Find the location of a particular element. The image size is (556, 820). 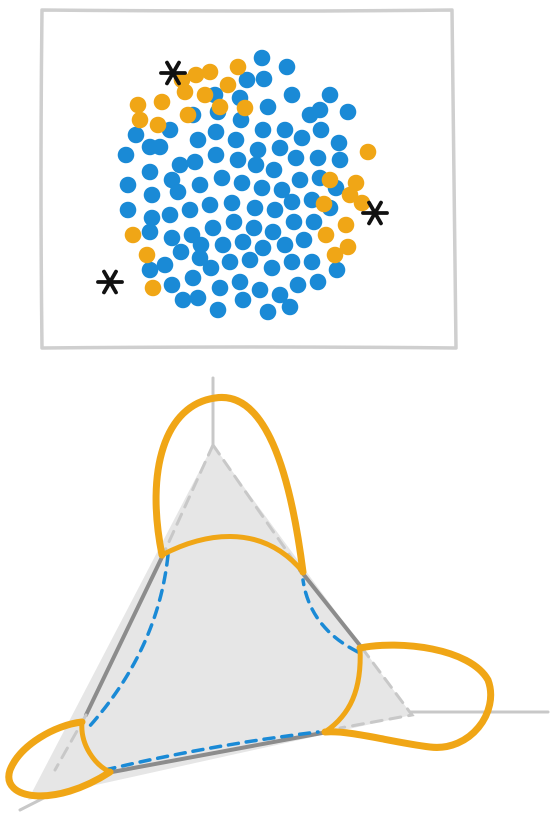

lobe-top-base is located at coordinates (232, 554).